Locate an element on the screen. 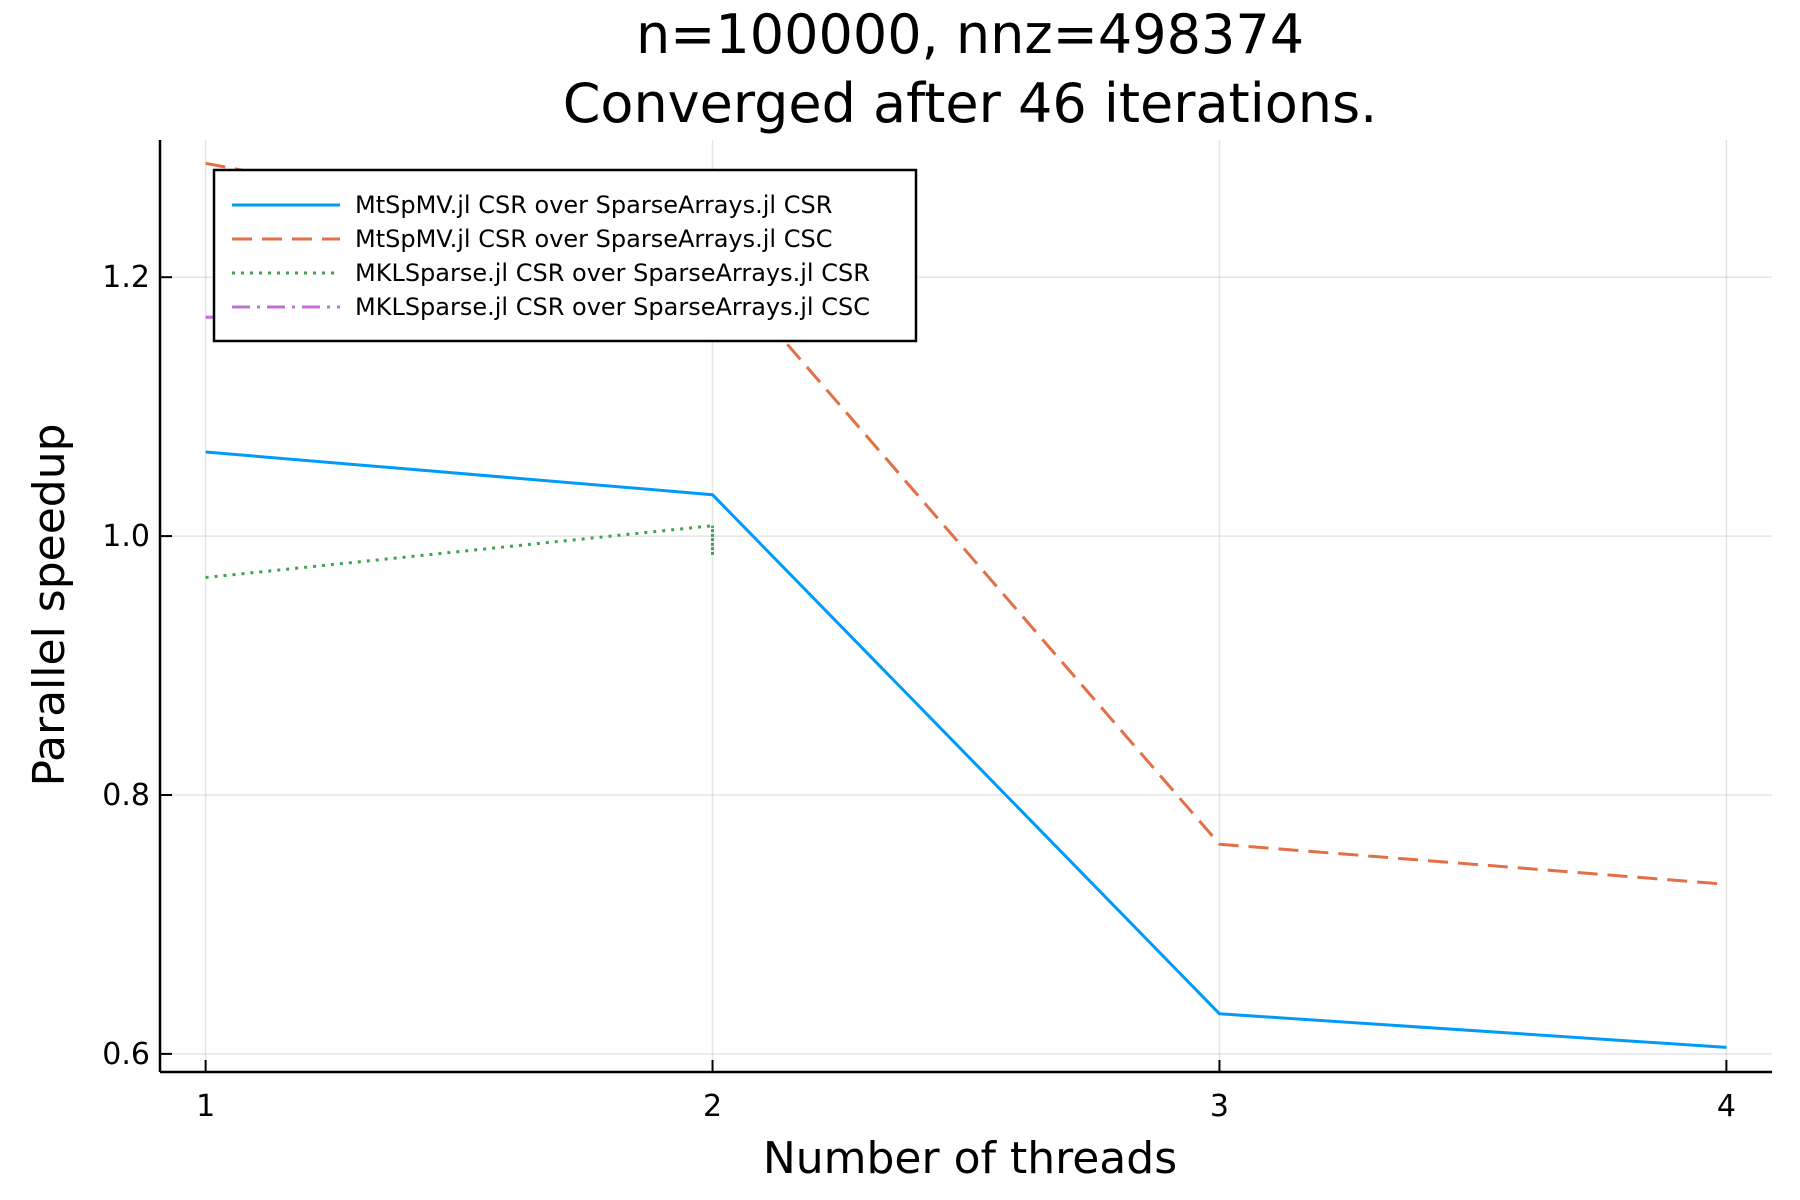 This screenshot has height=1200, width=1800. chart-title: n=100000, nnz=498374 is located at coordinates (970, 34).